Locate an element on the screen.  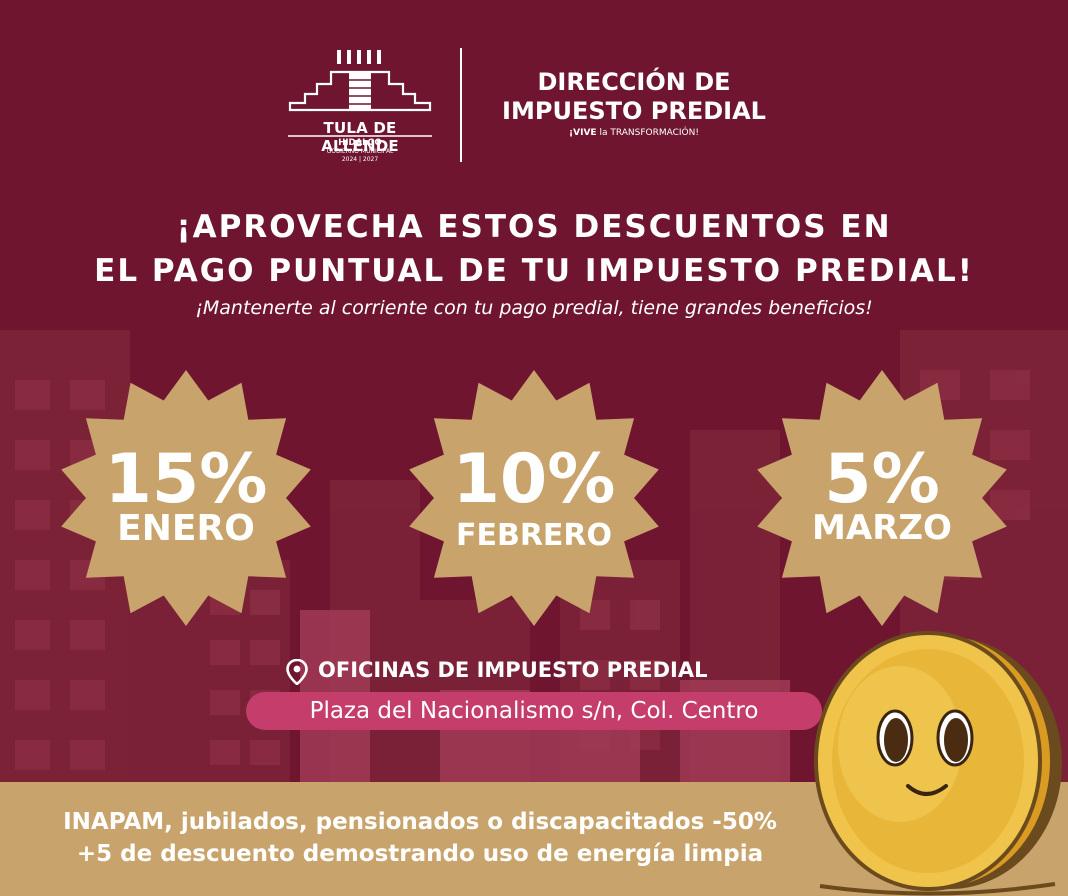
municipality-name: TULA DE ALLENDE is located at coordinates (360, 137).